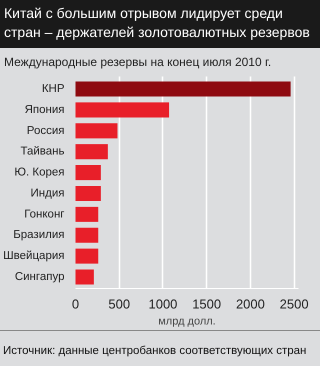 This screenshot has height=370, width=320. What do you see at coordinates (42, 152) in the screenshot?
I see `y-tick-label: Тайвань` at bounding box center [42, 152].